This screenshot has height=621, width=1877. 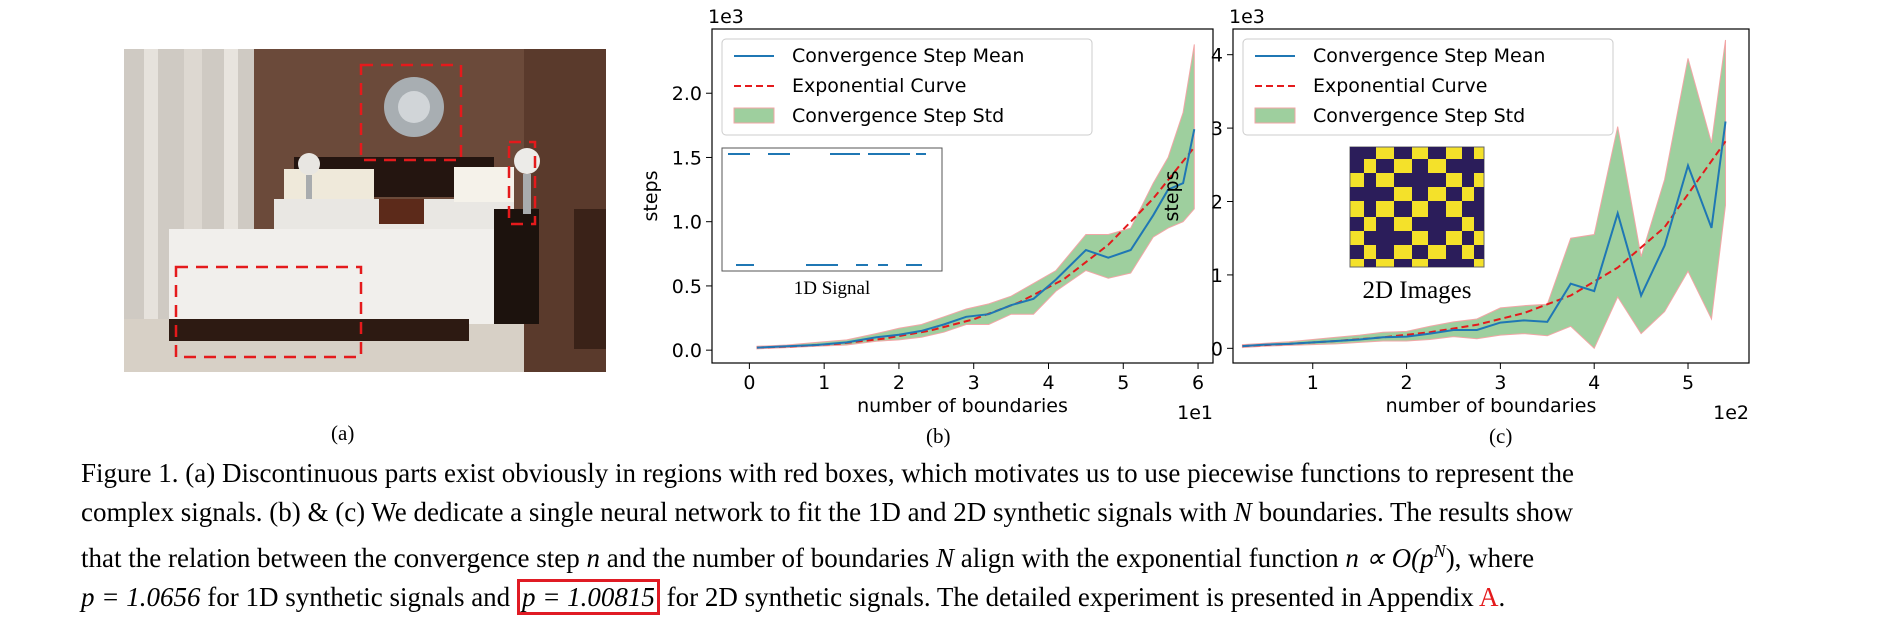 I want to click on x-axis-label: number of boundaries, so click(x=1491, y=406).